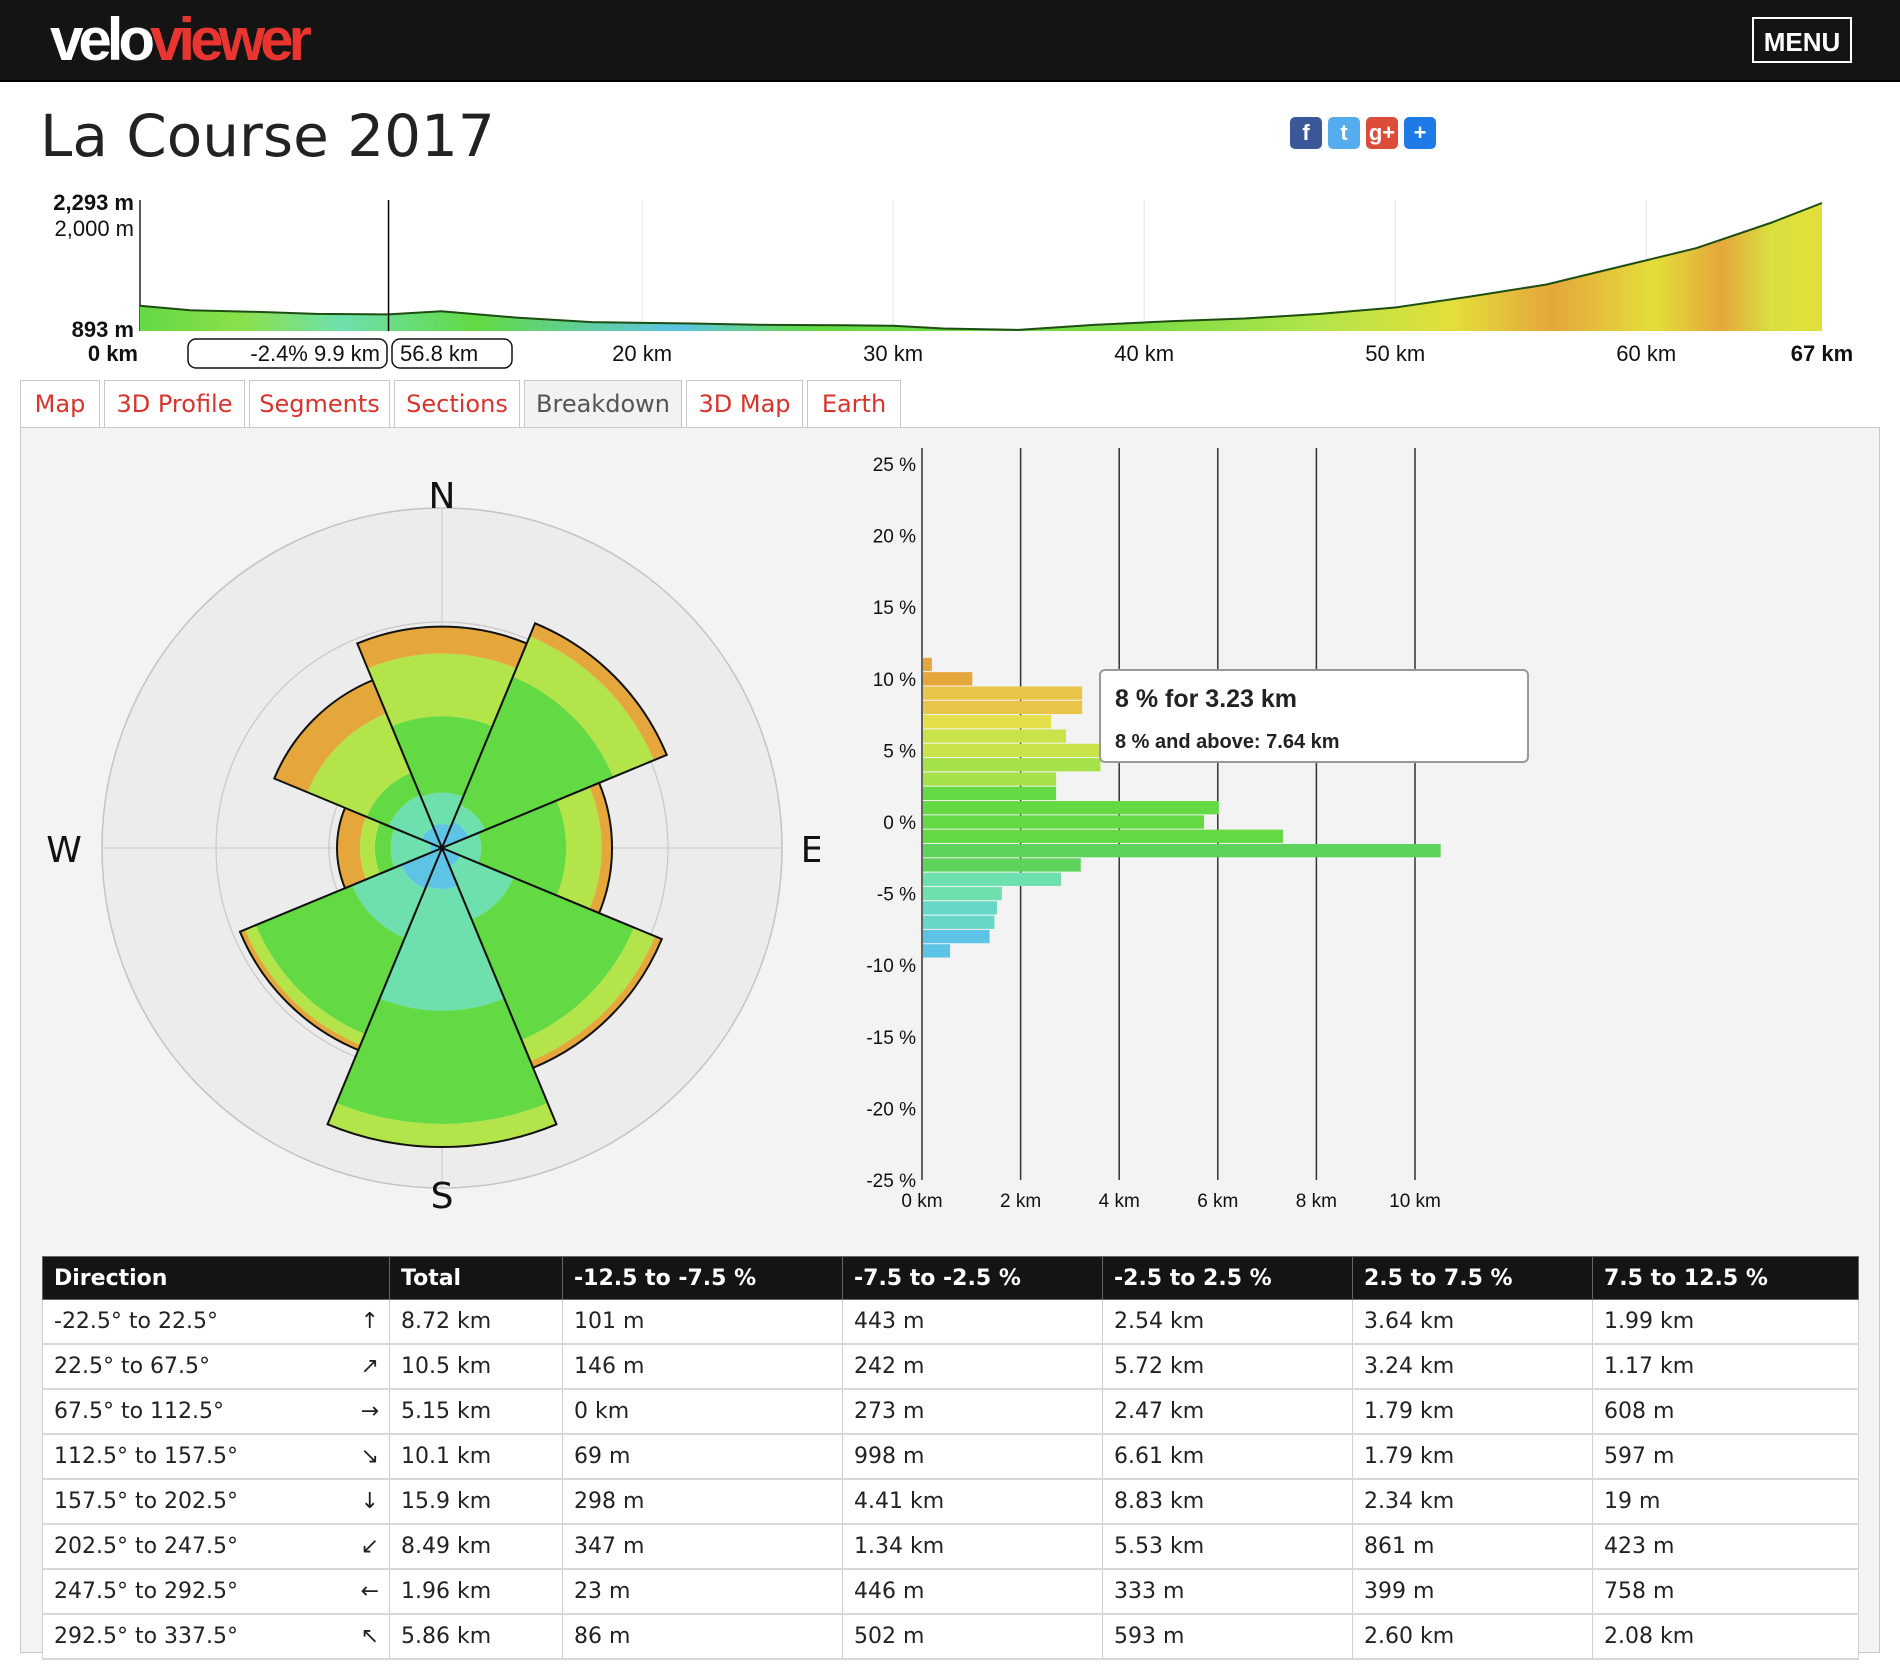 The width and height of the screenshot is (1900, 1666). What do you see at coordinates (442, 496) in the screenshot?
I see `compass-label-north: N` at bounding box center [442, 496].